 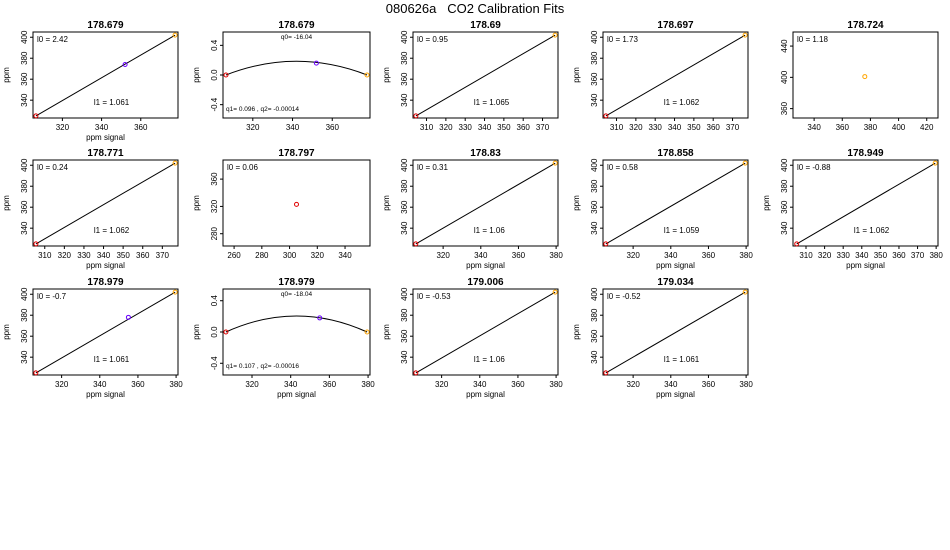 I want to click on x-tick-label: 400, so click(x=899, y=127).